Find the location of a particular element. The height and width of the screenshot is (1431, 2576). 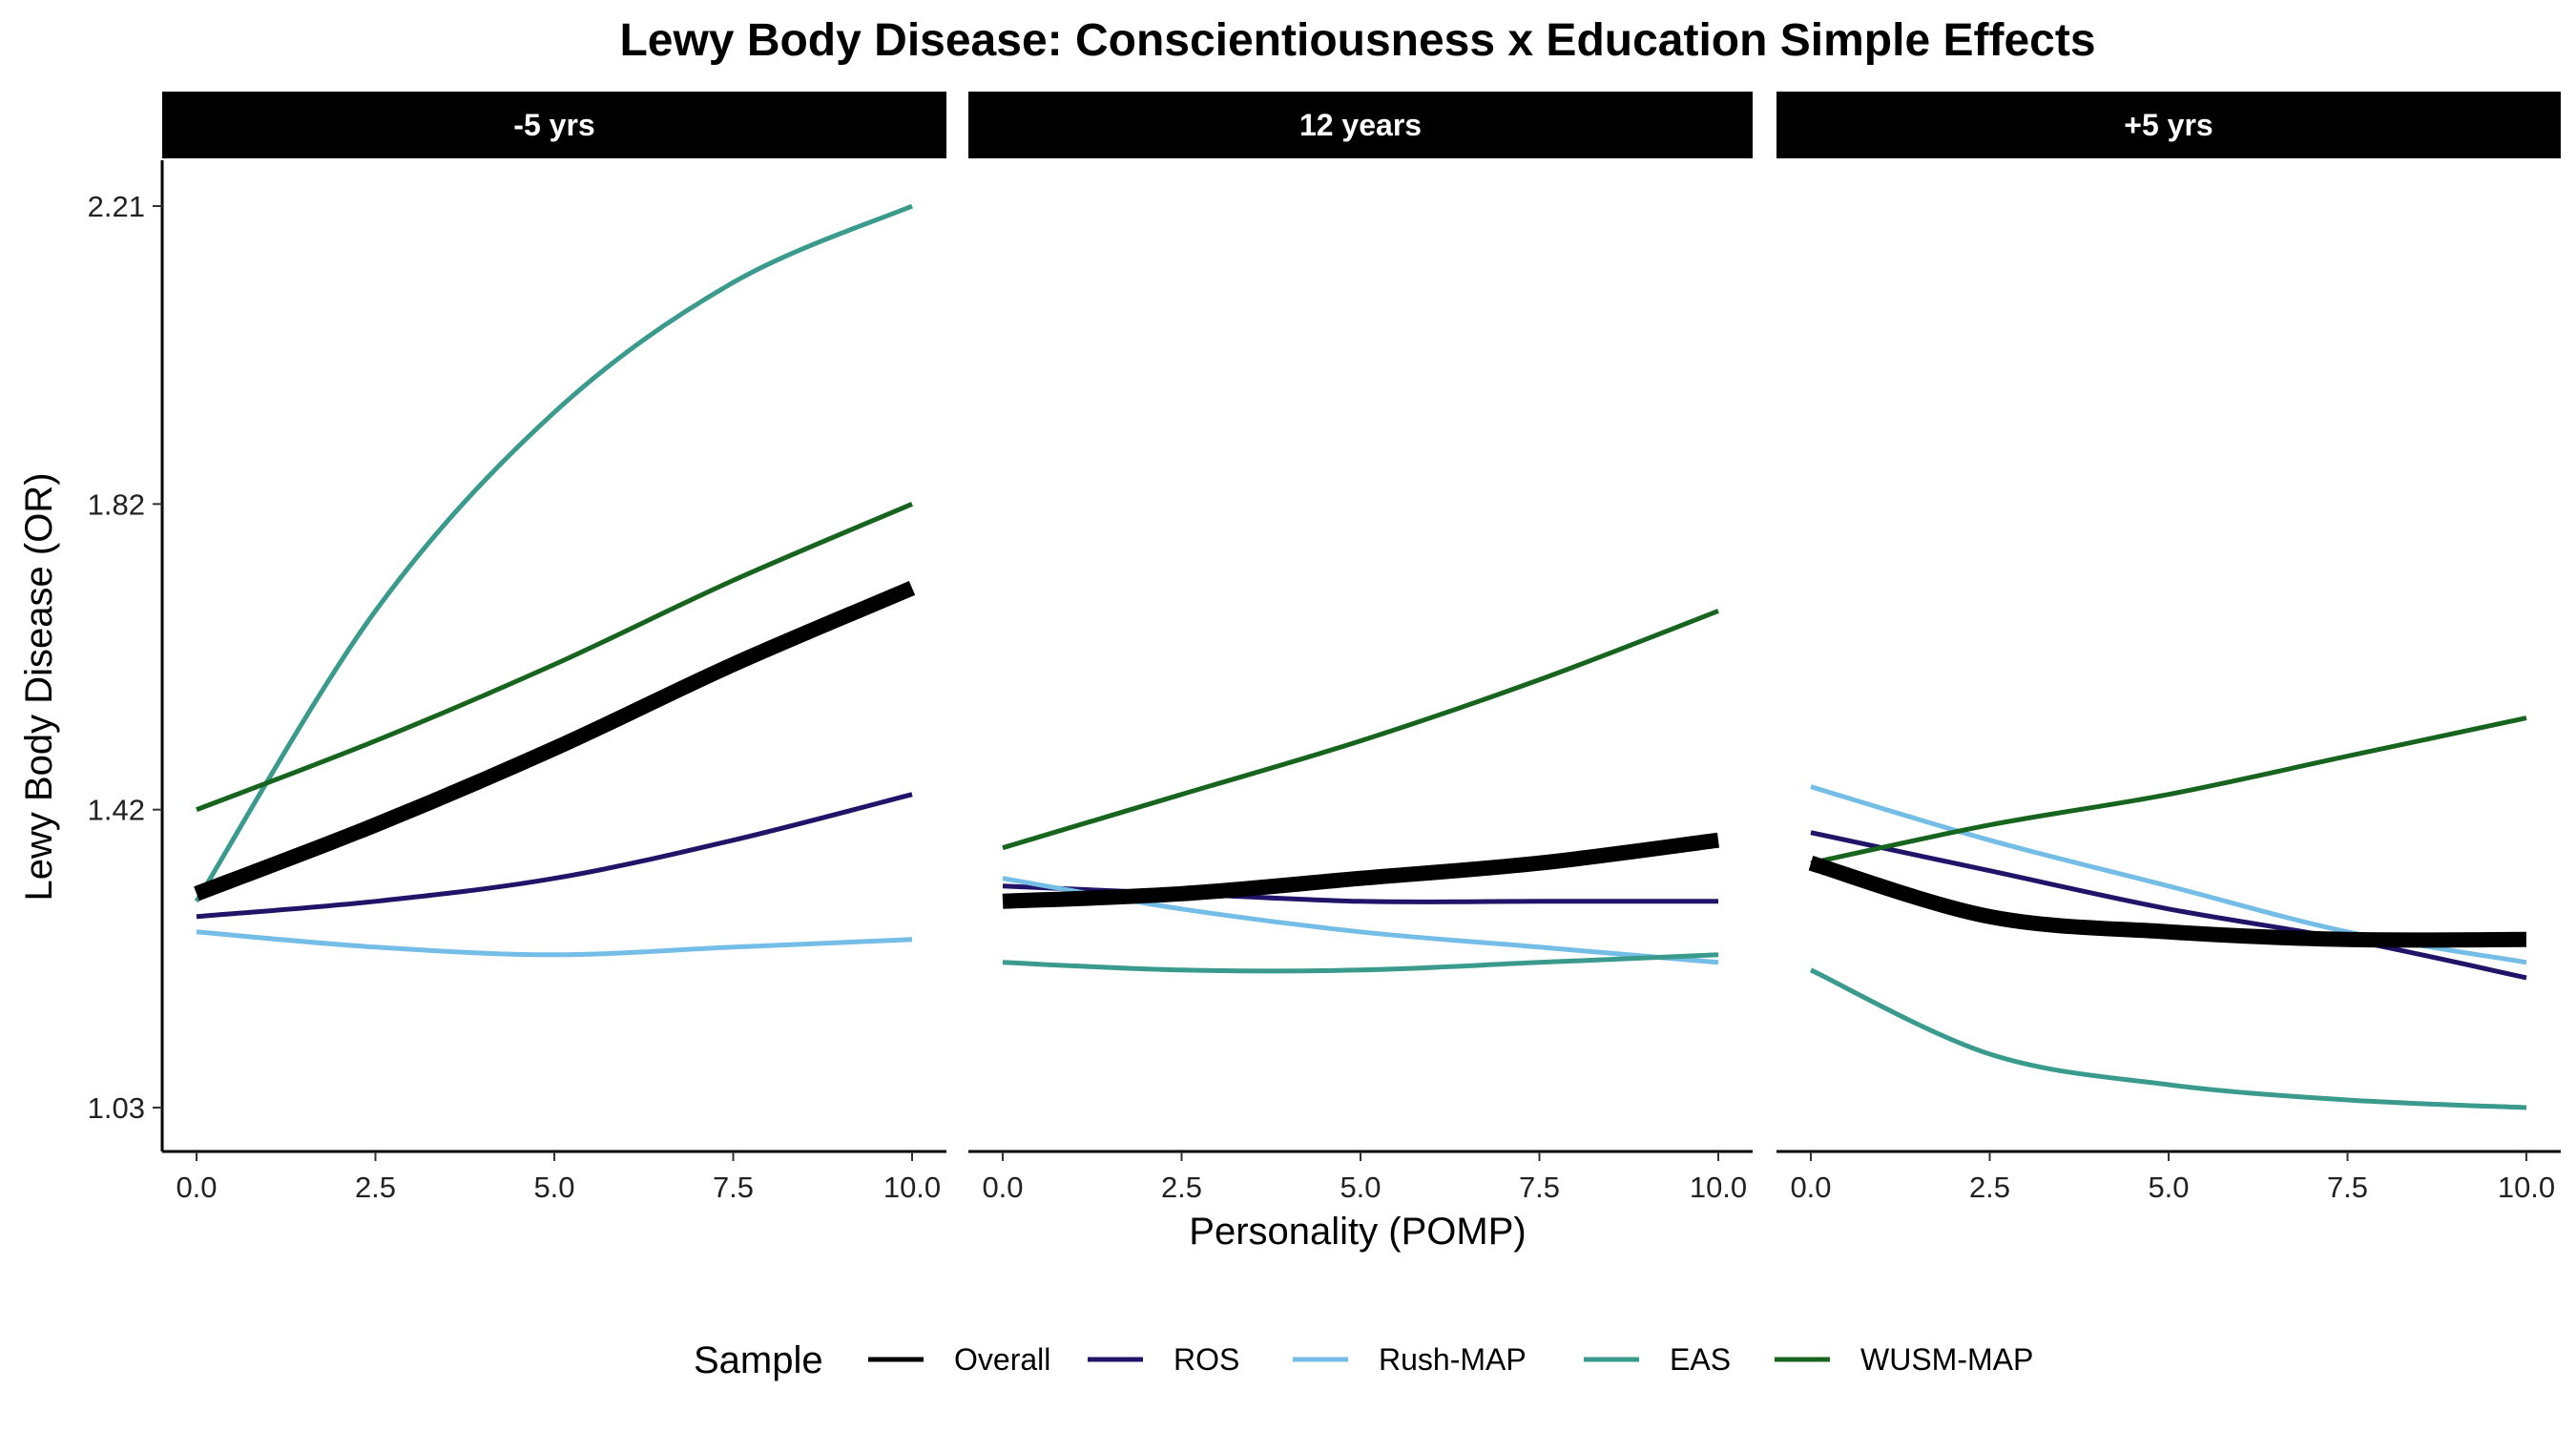

legend-title: Sample is located at coordinates (758, 1360).